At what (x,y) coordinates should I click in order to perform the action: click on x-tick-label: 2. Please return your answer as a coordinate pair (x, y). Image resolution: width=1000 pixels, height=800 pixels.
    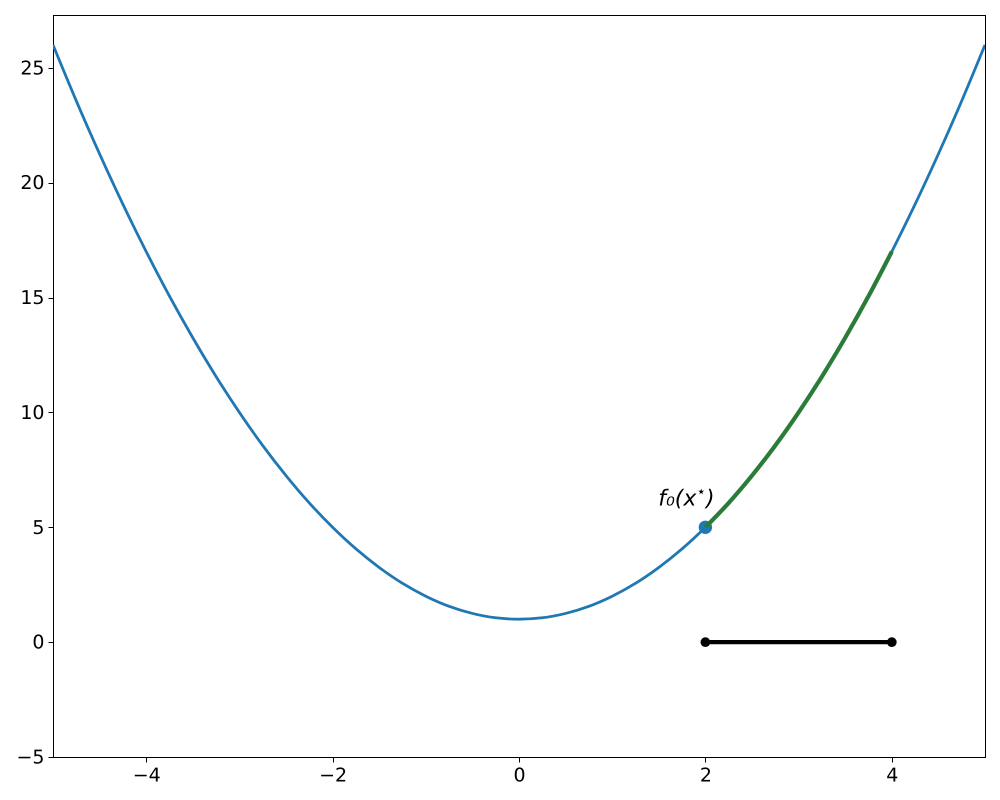
    Looking at the image, I should click on (706, 775).